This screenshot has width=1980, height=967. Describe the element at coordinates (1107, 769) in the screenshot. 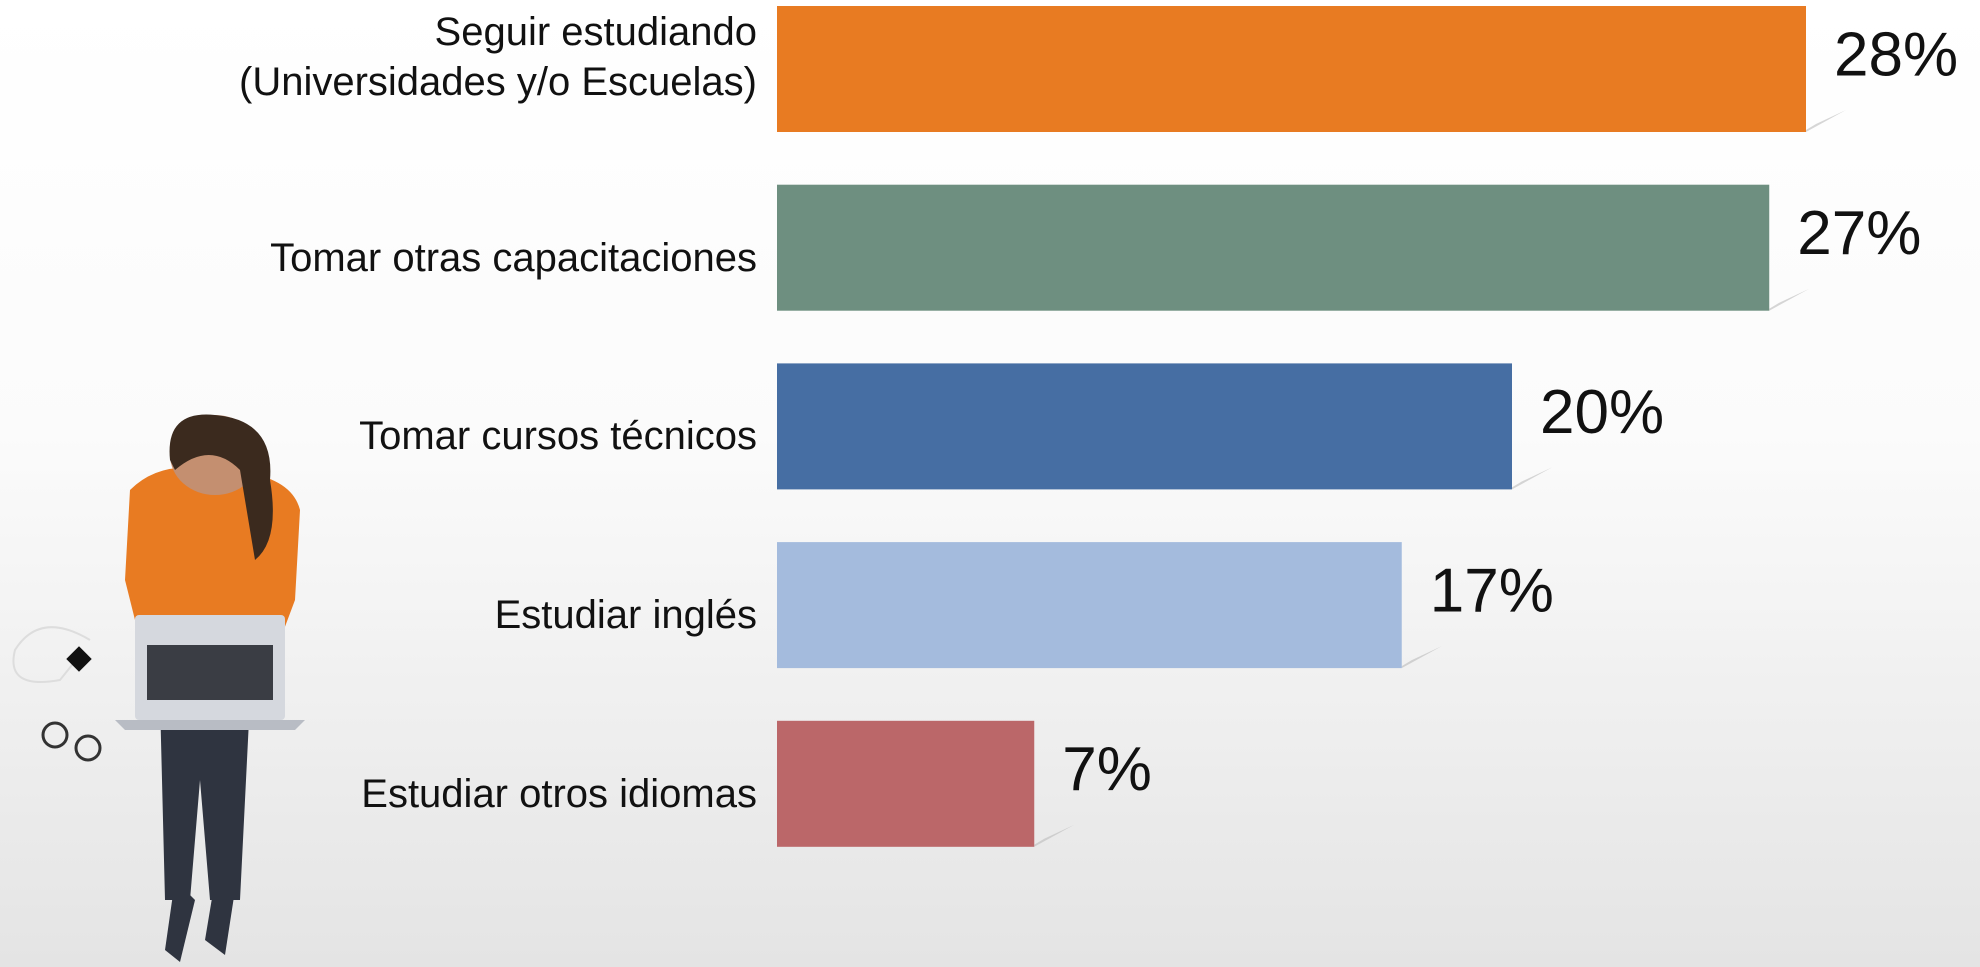

I see `value-label: 7%` at that location.